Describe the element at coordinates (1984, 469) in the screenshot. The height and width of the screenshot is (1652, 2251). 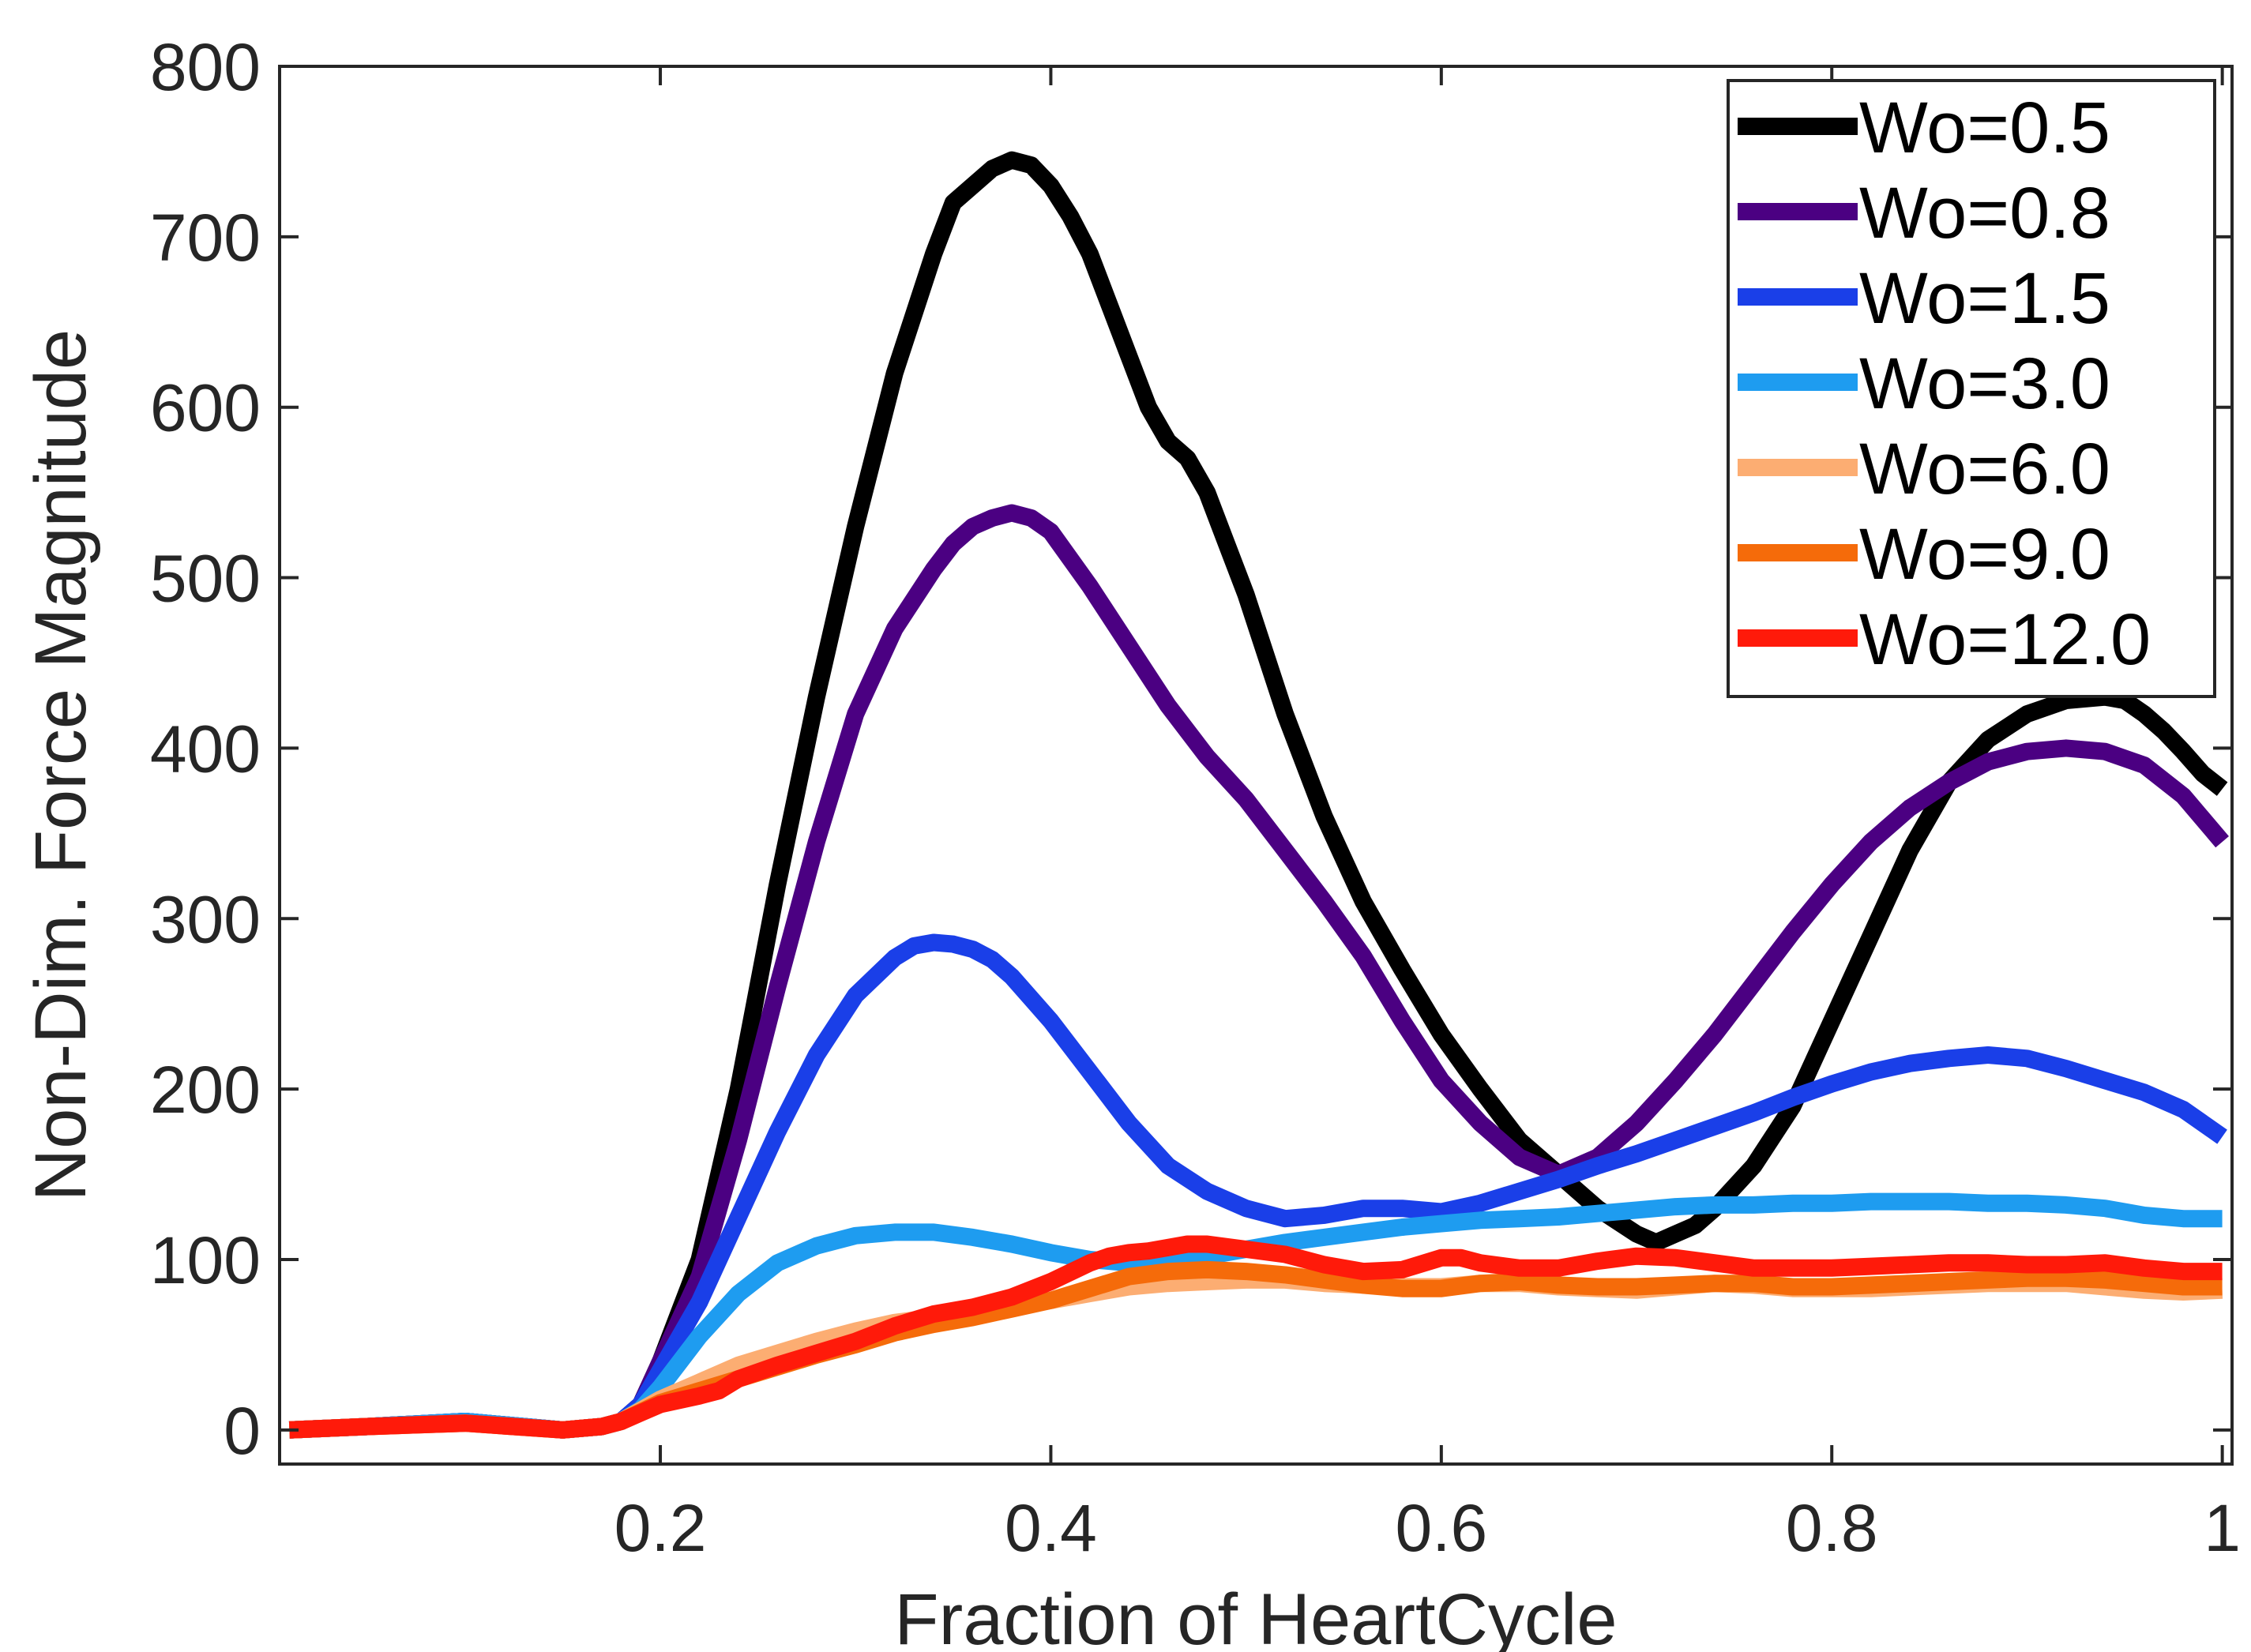
I see `legend-label: Wo=6.0` at that location.